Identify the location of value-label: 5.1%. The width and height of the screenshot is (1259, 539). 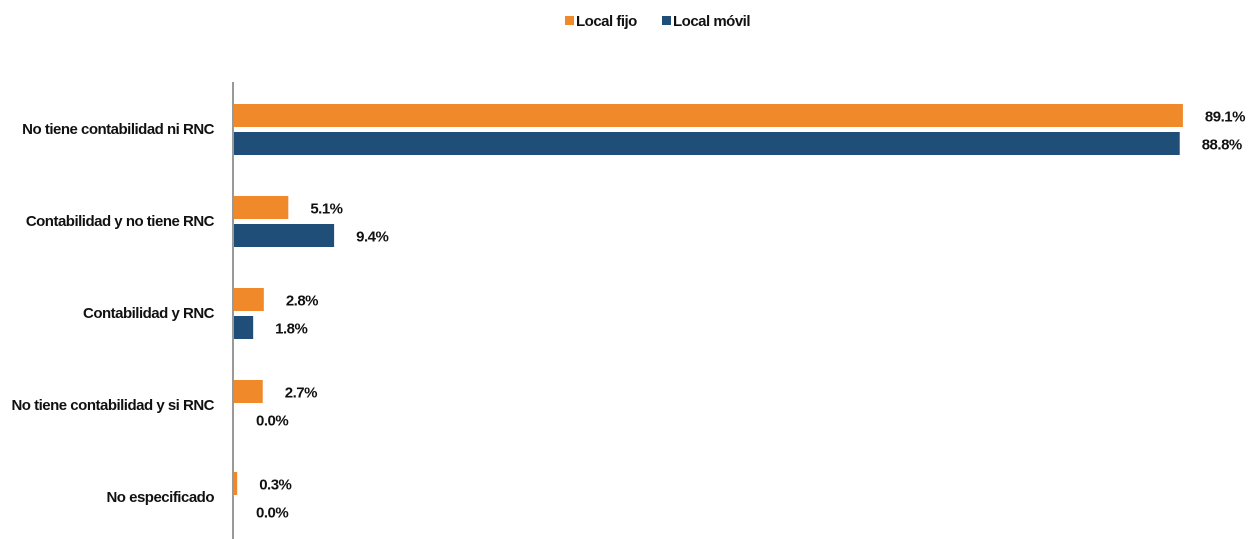
(326, 208).